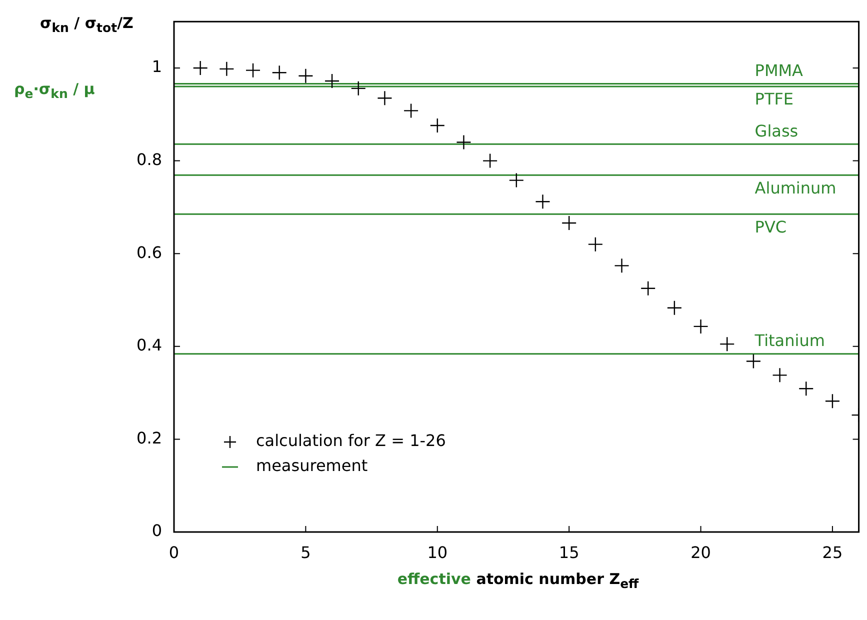 Image resolution: width=867 pixels, height=620 pixels. Describe the element at coordinates (157, 66) in the screenshot. I see `y-tick-label: 1` at that location.